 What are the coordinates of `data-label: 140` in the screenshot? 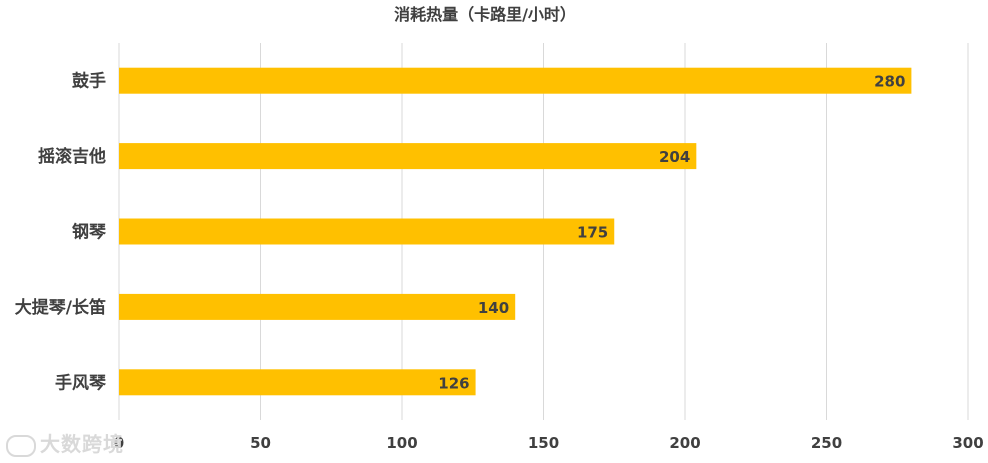 It's located at (493, 308).